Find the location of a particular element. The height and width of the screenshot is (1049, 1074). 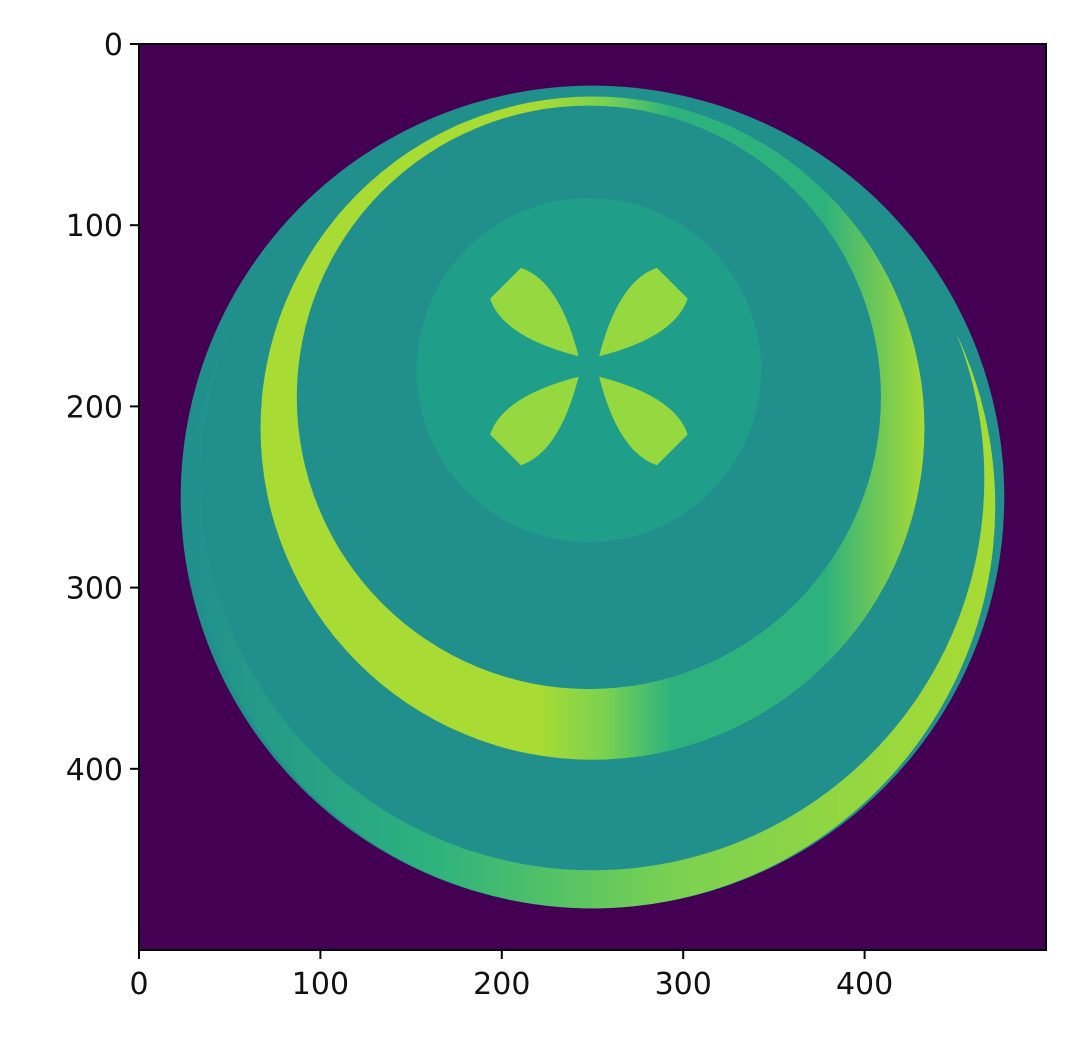

y-tick-label: 400 is located at coordinates (94, 770).